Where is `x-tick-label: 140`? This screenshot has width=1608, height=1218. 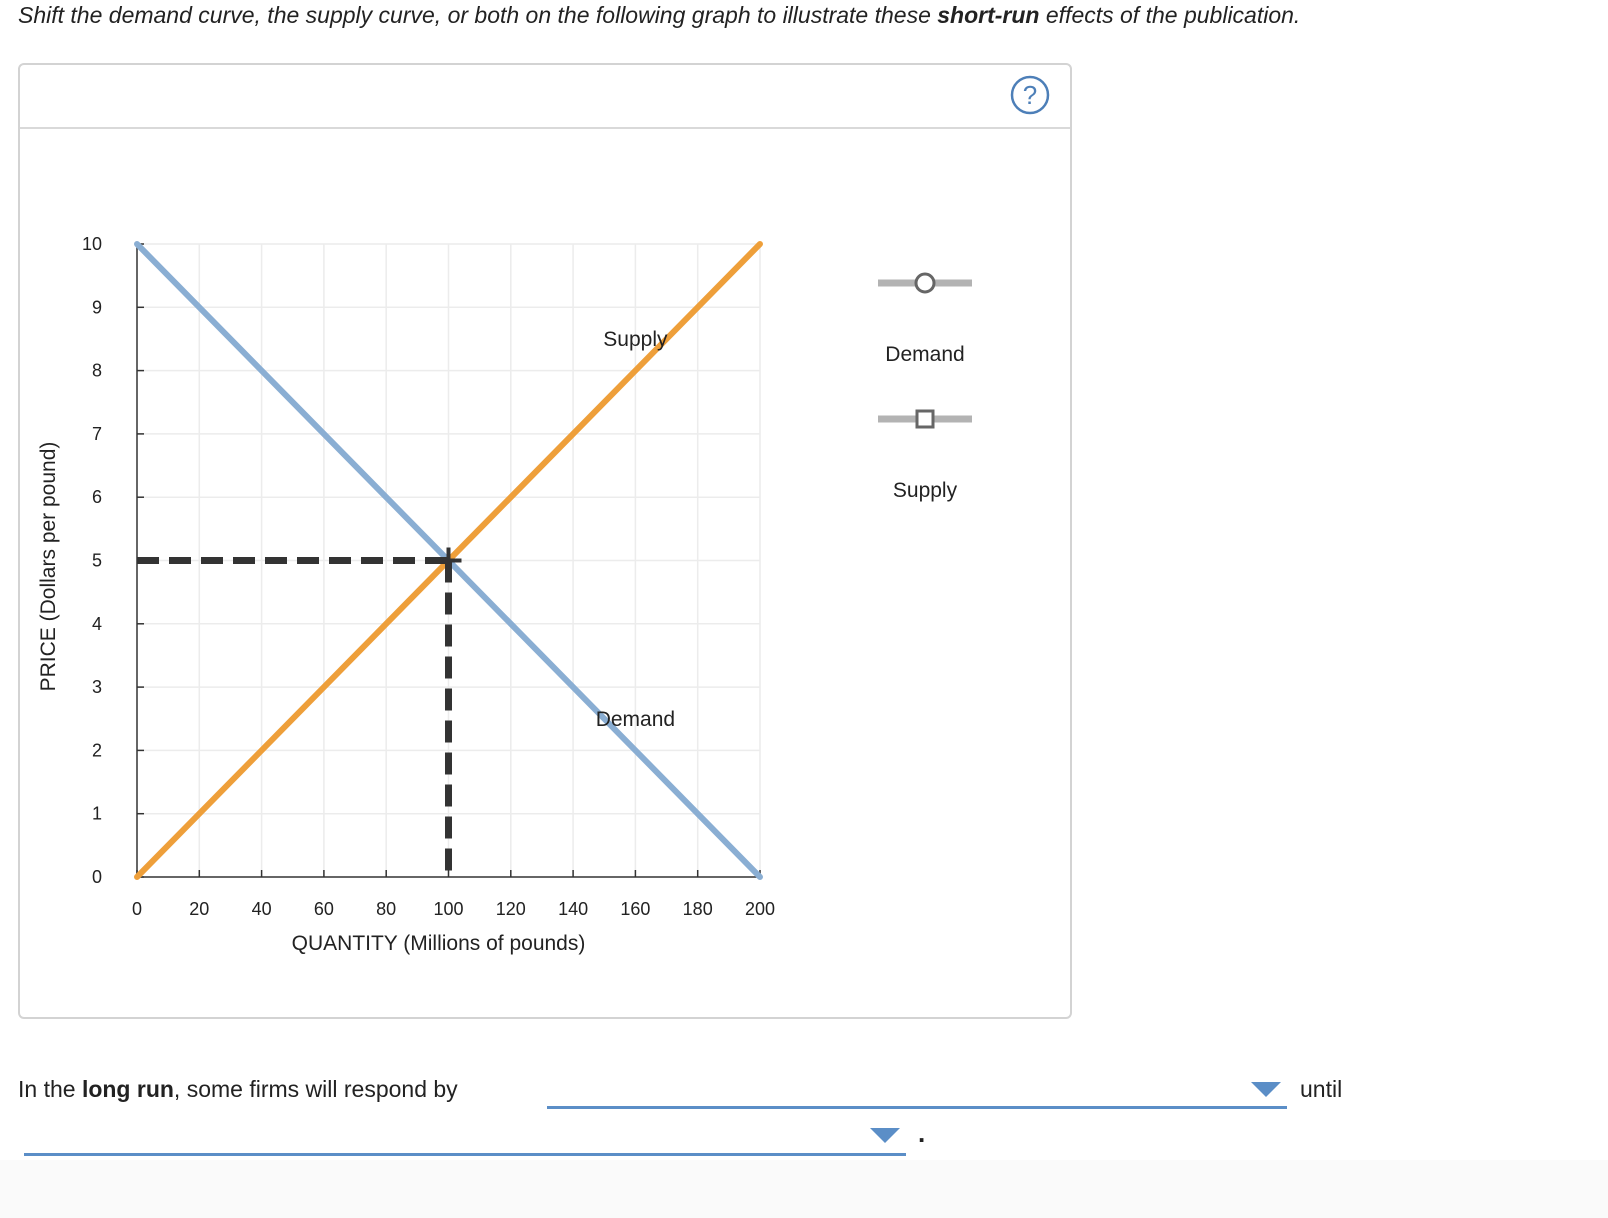 x-tick-label: 140 is located at coordinates (573, 909).